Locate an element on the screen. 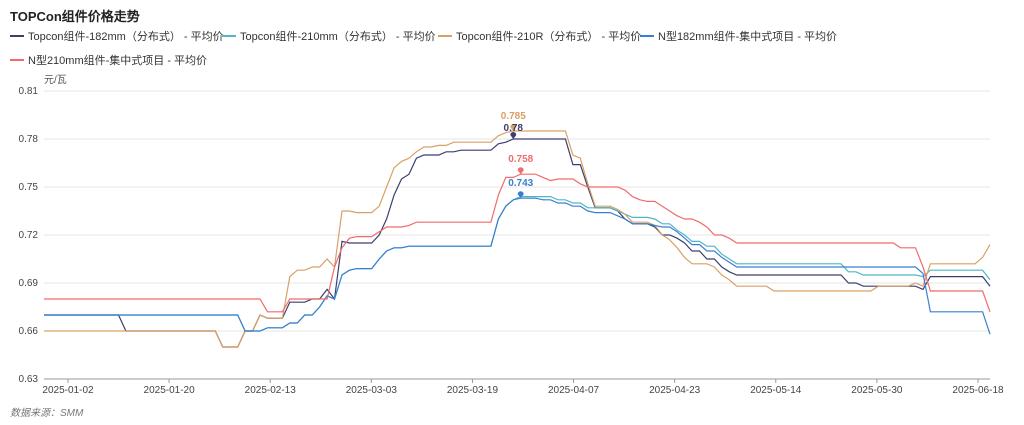 The image size is (1024, 425). y-tick-label: 0.78 is located at coordinates (29, 139).